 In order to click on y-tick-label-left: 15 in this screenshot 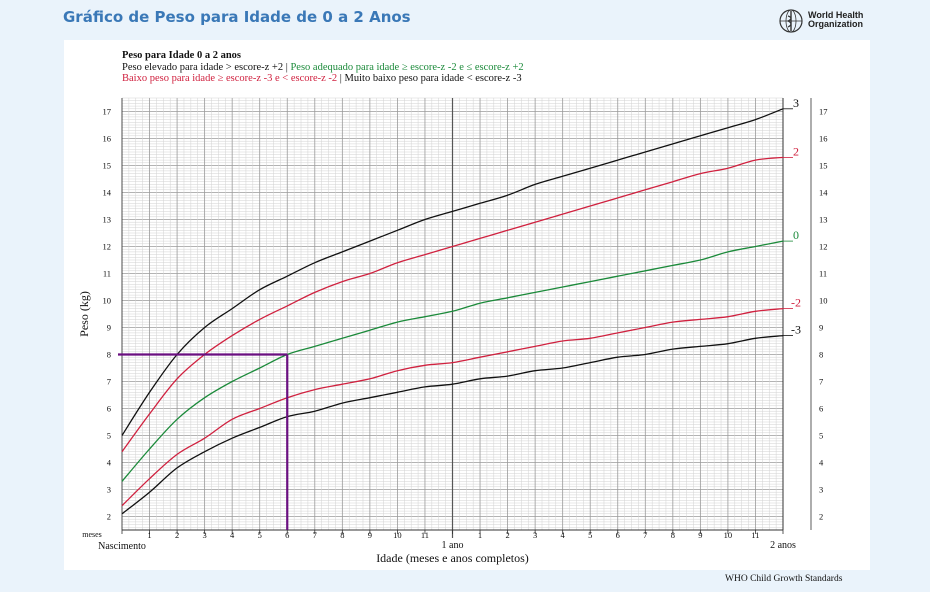, I will do `click(107, 166)`.